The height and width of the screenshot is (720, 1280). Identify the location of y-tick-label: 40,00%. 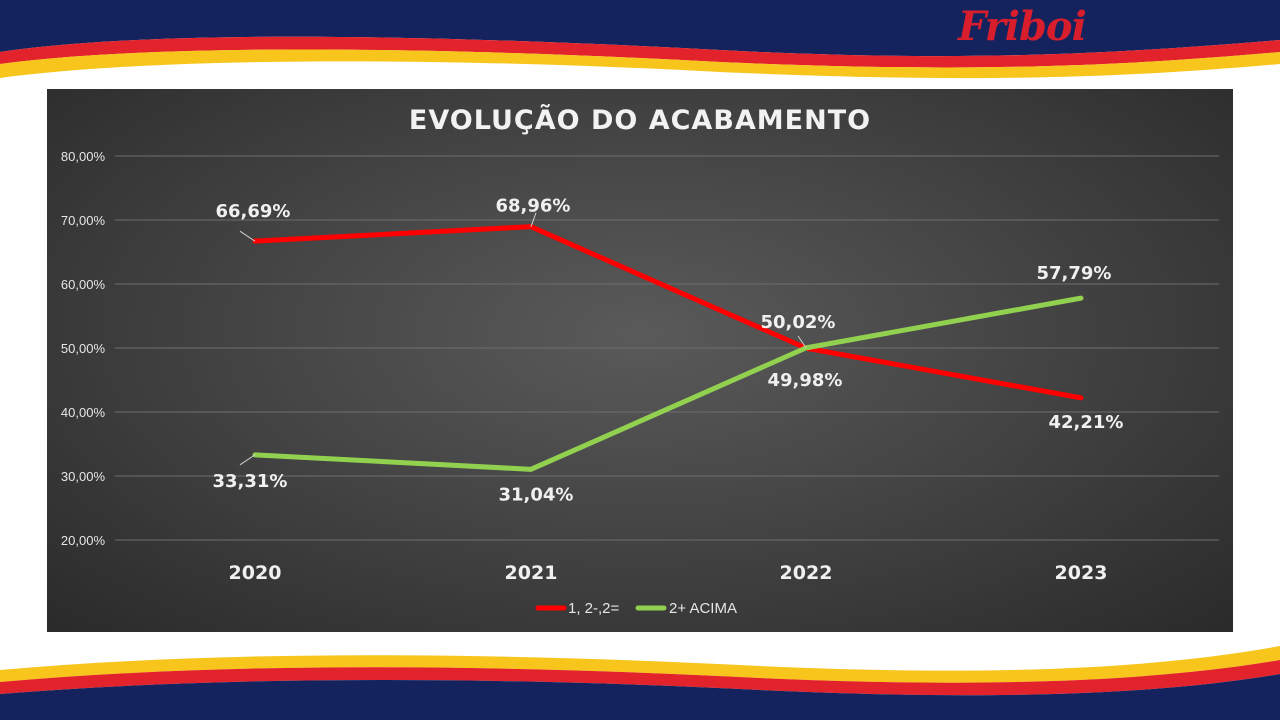
(83, 412).